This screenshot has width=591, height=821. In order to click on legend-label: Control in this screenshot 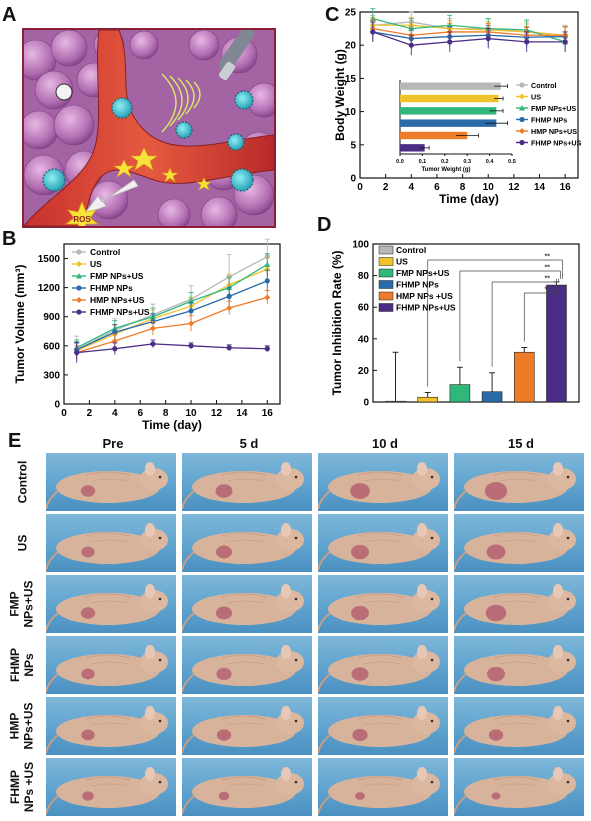, I will do `click(411, 250)`.